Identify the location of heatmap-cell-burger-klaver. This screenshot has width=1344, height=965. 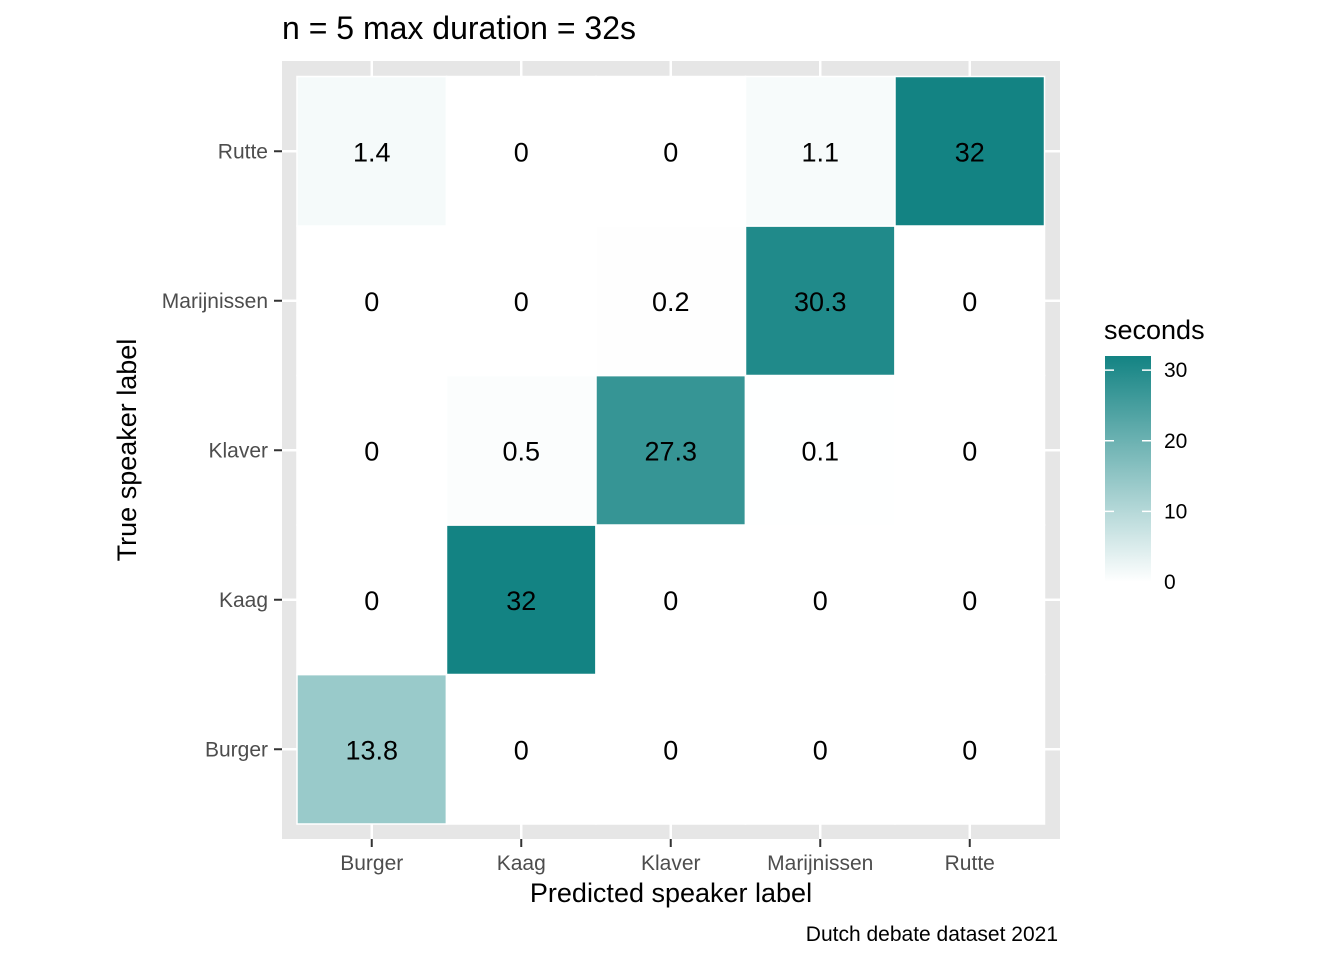
(671, 749).